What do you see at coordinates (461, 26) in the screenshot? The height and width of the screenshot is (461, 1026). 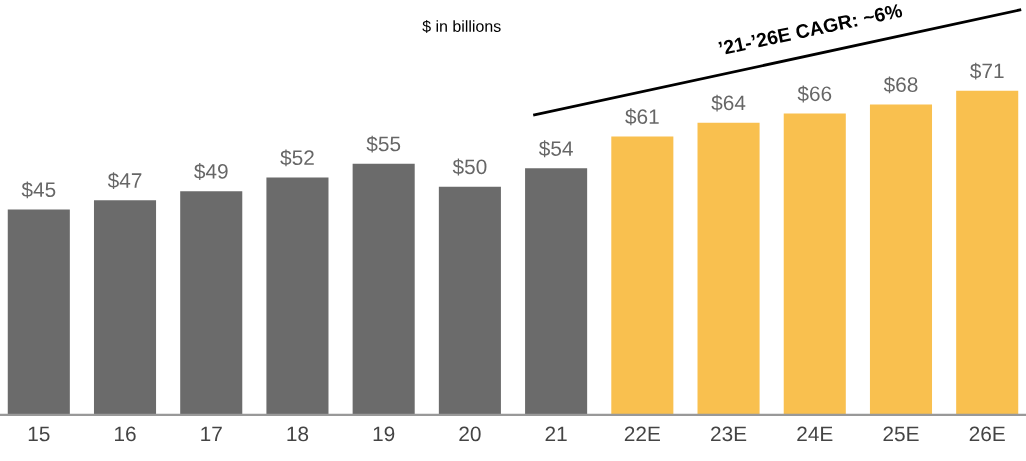 I see `chart-subtitle: $ in billions` at bounding box center [461, 26].